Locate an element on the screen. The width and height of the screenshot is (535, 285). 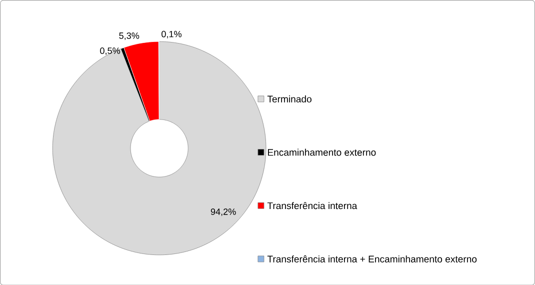
legend-label: Transferência interna + Encaminhamento externo is located at coordinates (372, 258).